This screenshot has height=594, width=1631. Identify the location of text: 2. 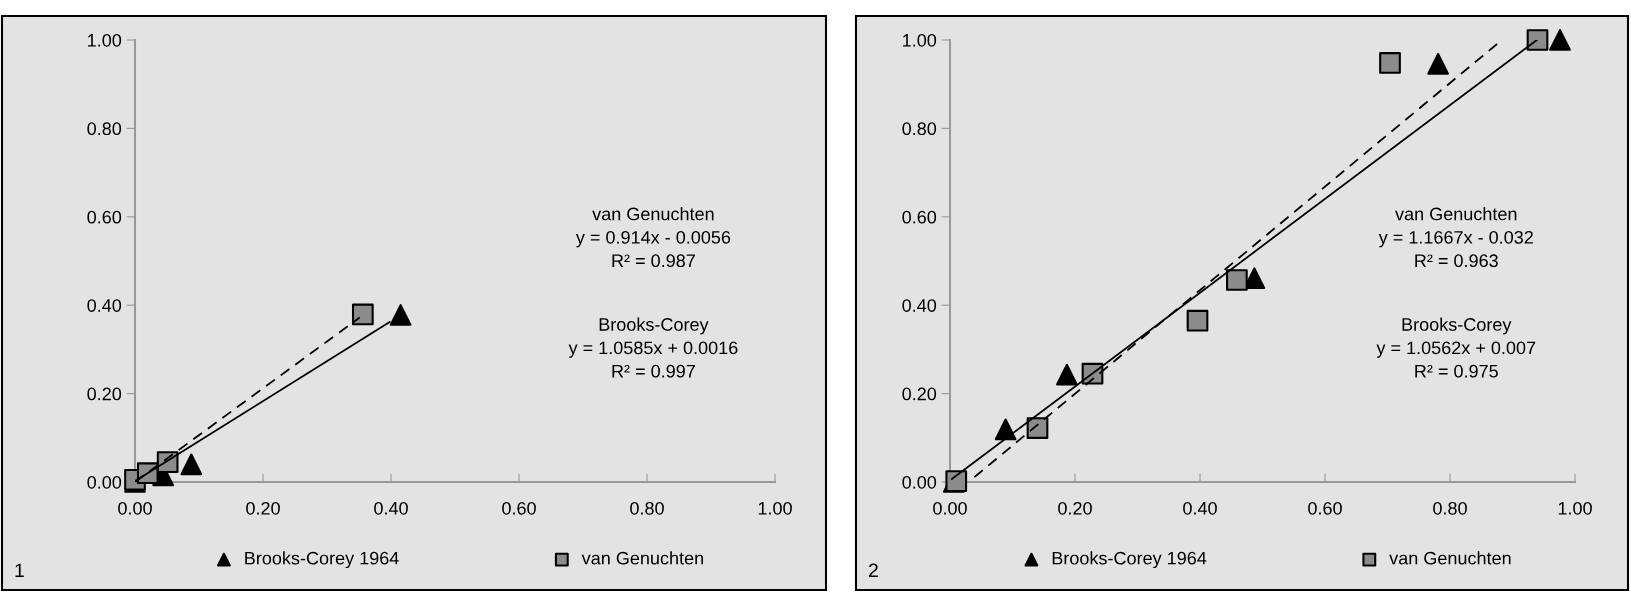
(873, 570).